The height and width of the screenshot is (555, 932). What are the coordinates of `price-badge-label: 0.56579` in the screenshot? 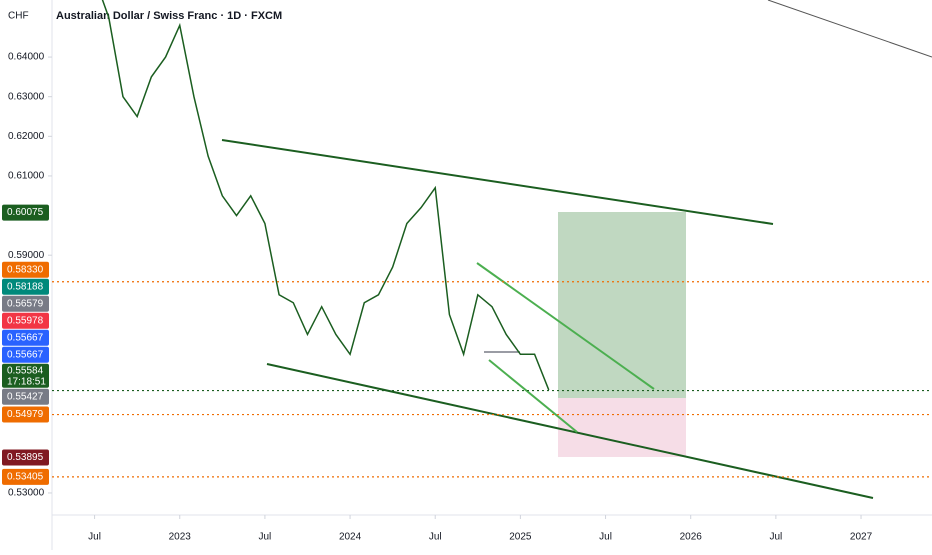 It's located at (25, 303).